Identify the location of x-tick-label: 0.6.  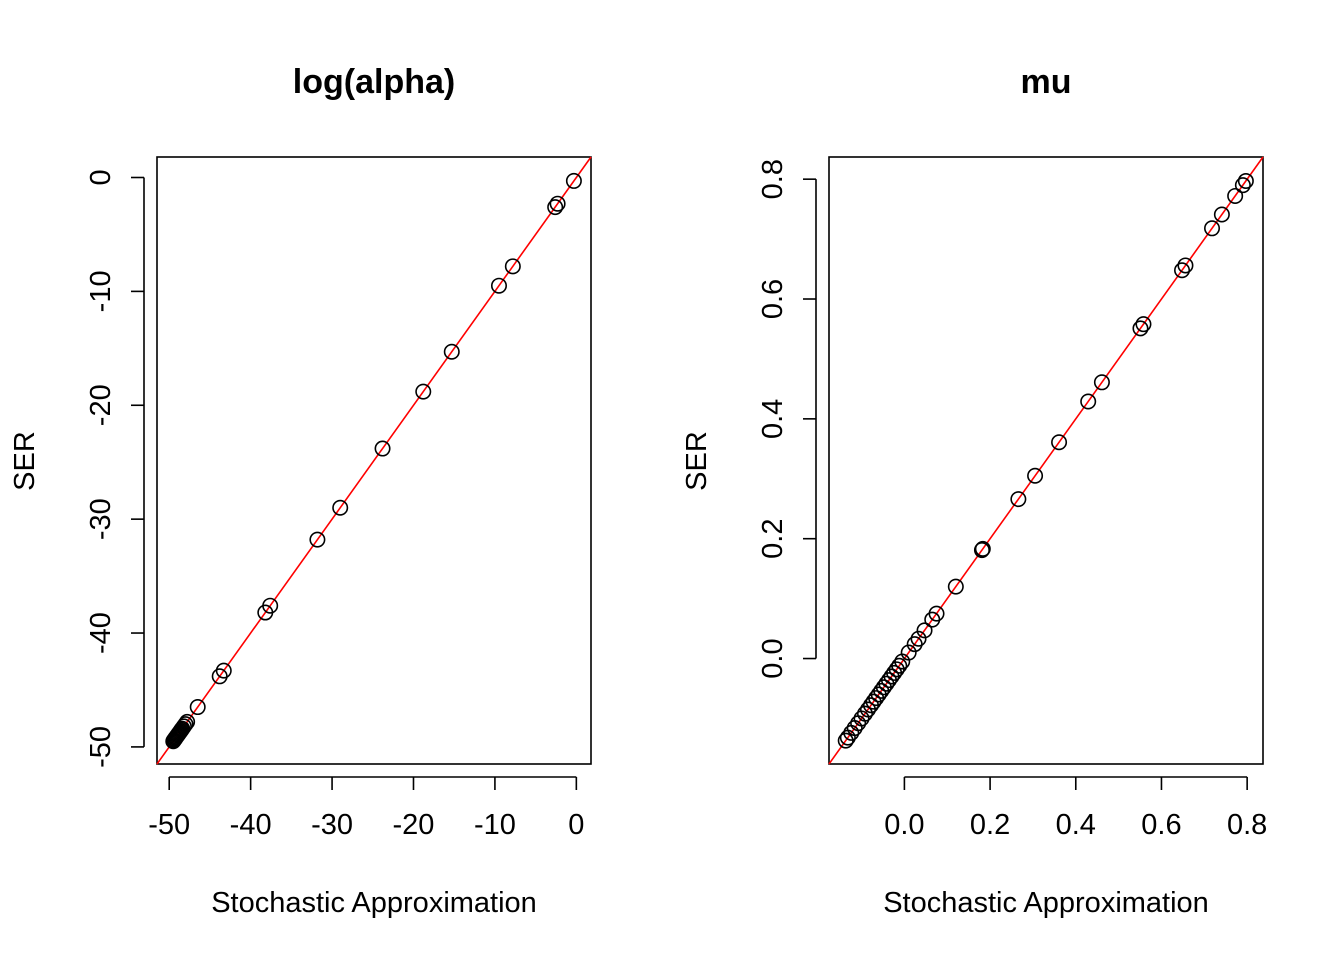
(1161, 825).